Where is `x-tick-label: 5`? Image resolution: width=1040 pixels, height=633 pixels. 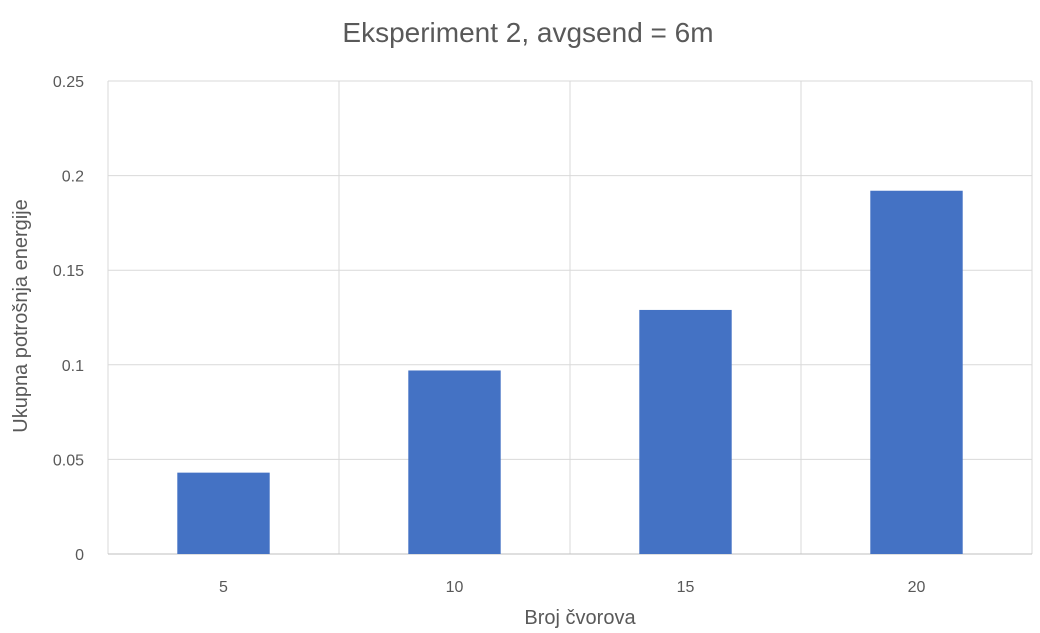 x-tick-label: 5 is located at coordinates (223, 587).